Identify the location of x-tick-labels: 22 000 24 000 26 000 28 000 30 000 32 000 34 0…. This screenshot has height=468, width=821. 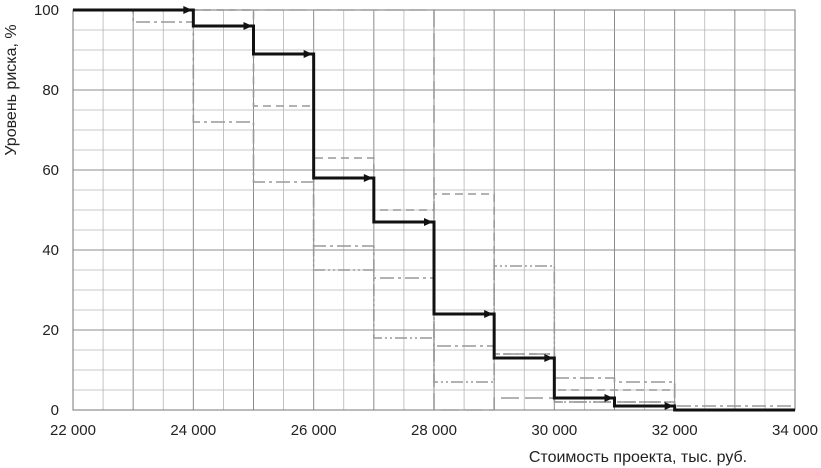
(434, 430).